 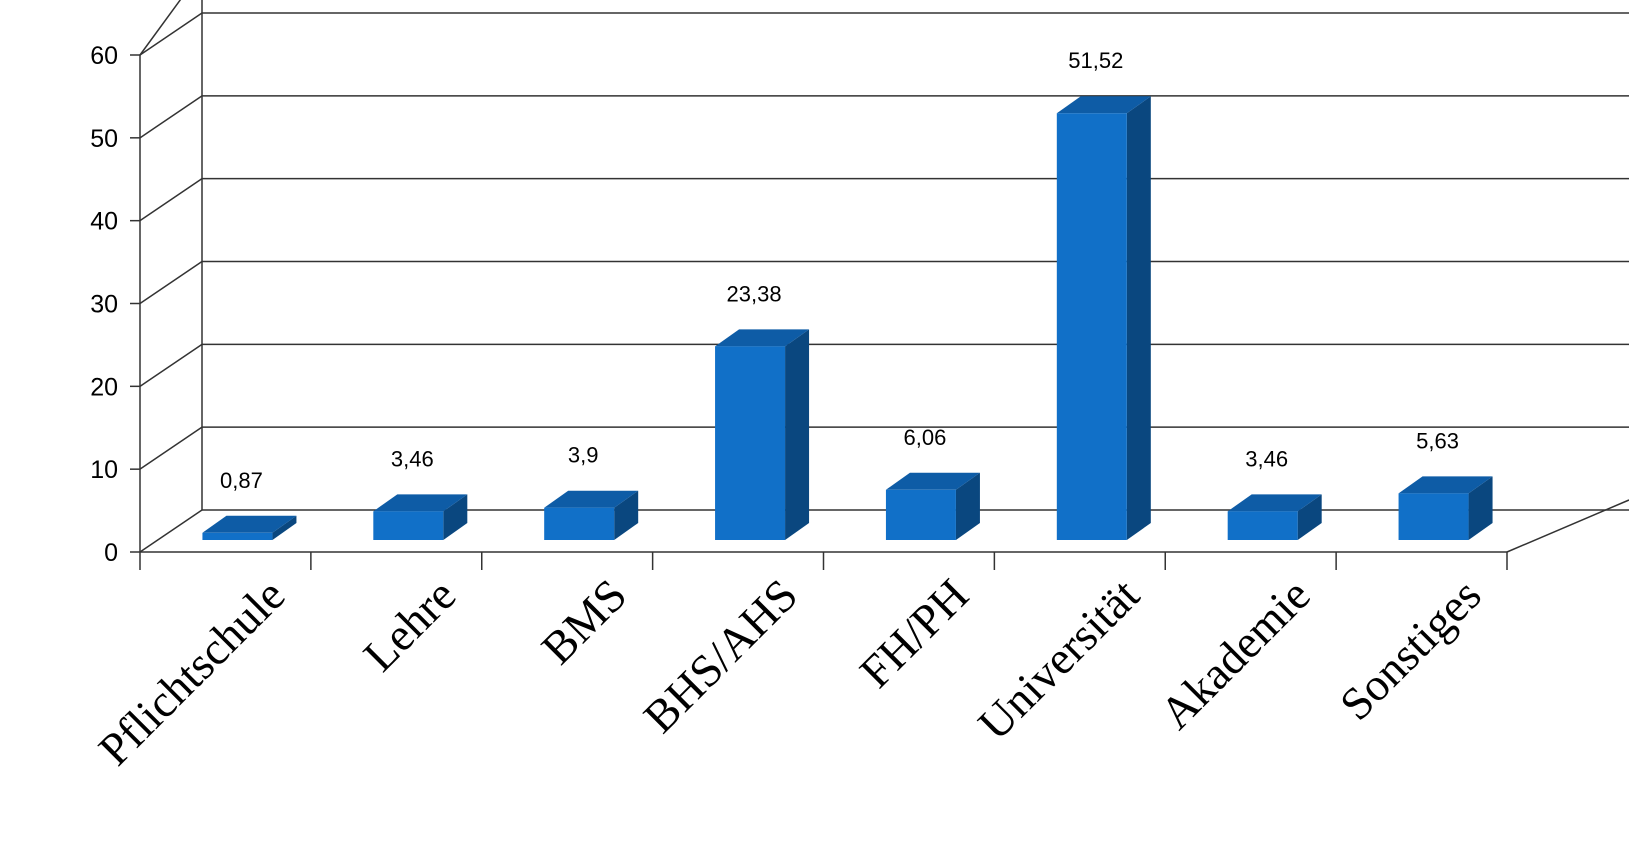 I want to click on data-label: 3,9, so click(x=583, y=455).